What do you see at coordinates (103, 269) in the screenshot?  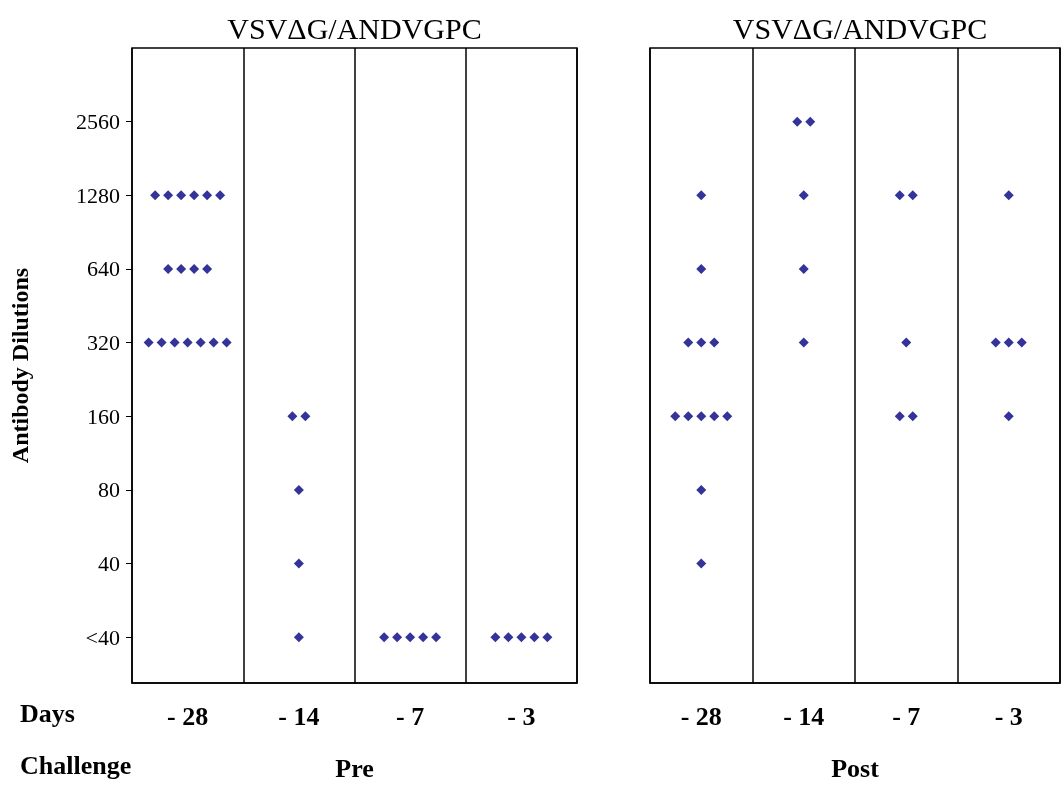 I see `y-tick-label: 640` at bounding box center [103, 269].